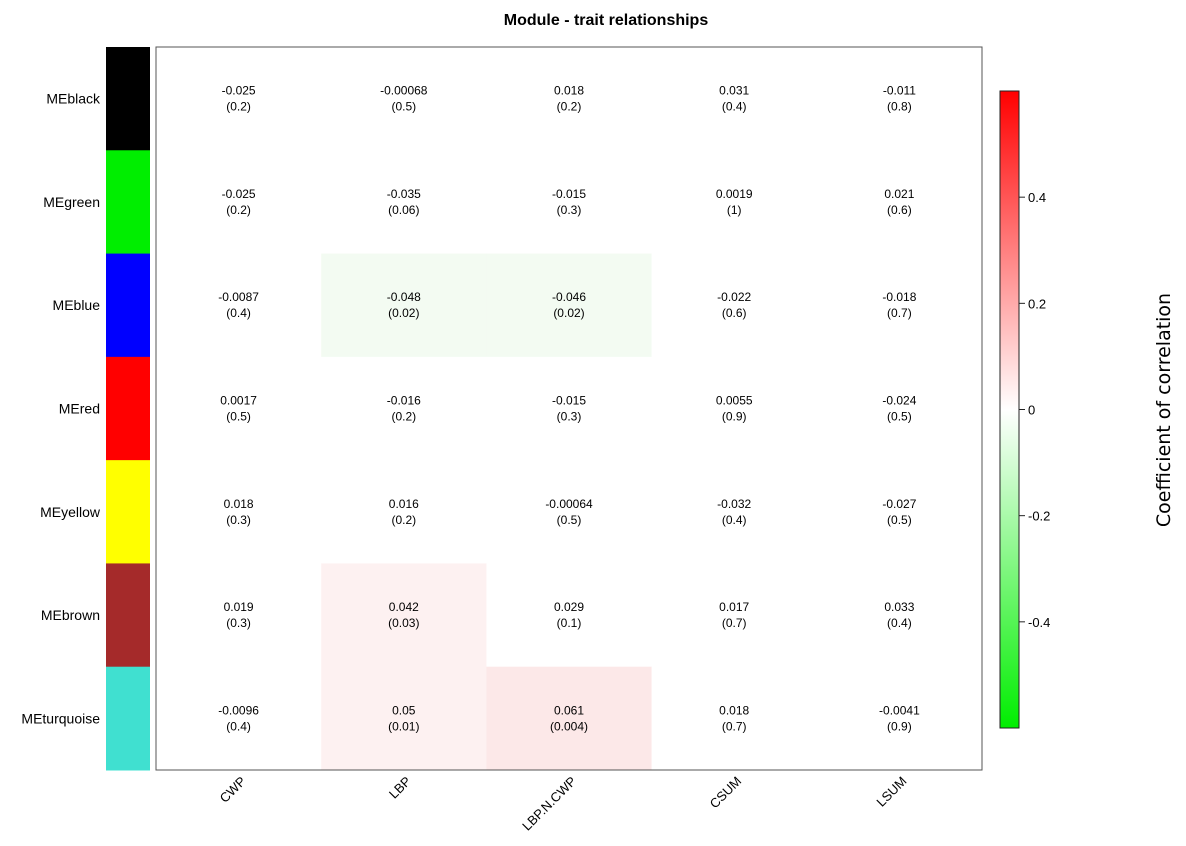  What do you see at coordinates (128, 202) in the screenshot?
I see `row-swatch-MEgreen` at bounding box center [128, 202].